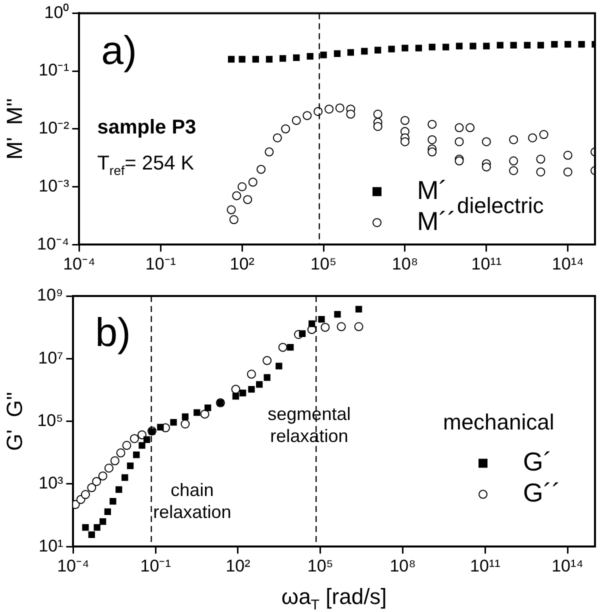 The image size is (600, 612). What do you see at coordinates (436, 221) in the screenshot?
I see `legend-label: M´´` at bounding box center [436, 221].